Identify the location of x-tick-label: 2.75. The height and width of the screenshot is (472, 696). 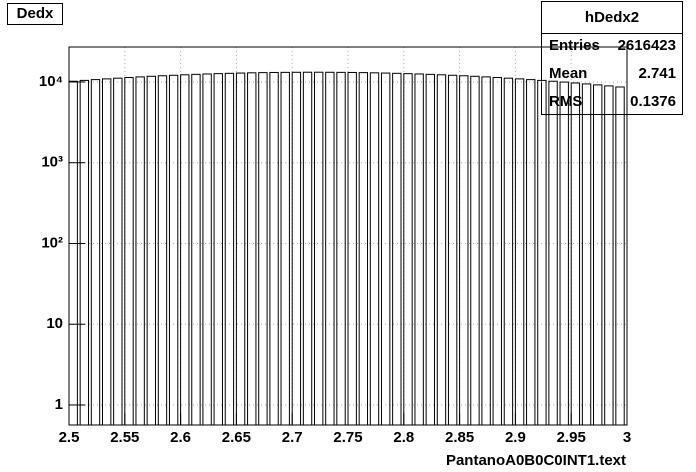
(347, 437).